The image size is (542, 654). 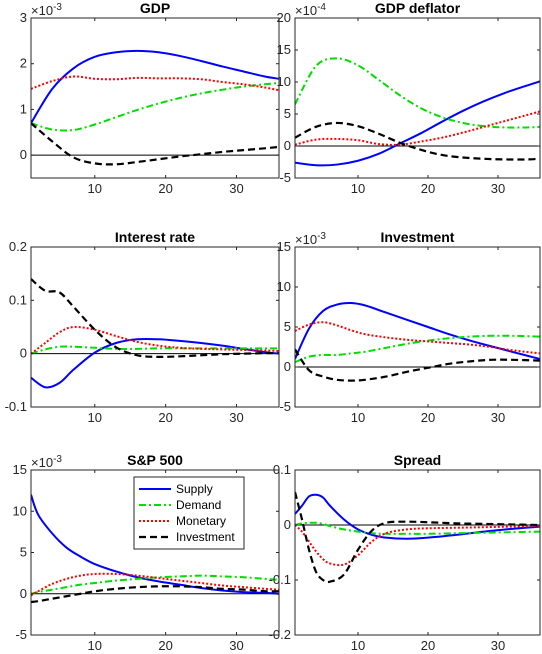 I want to click on legend-label-demand: Demand, so click(x=198, y=505).